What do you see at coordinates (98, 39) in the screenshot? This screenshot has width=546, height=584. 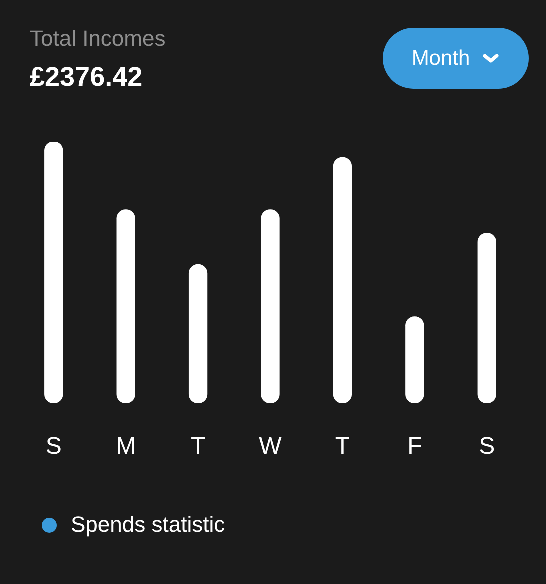 I see `chart-title: Total Incomes` at bounding box center [98, 39].